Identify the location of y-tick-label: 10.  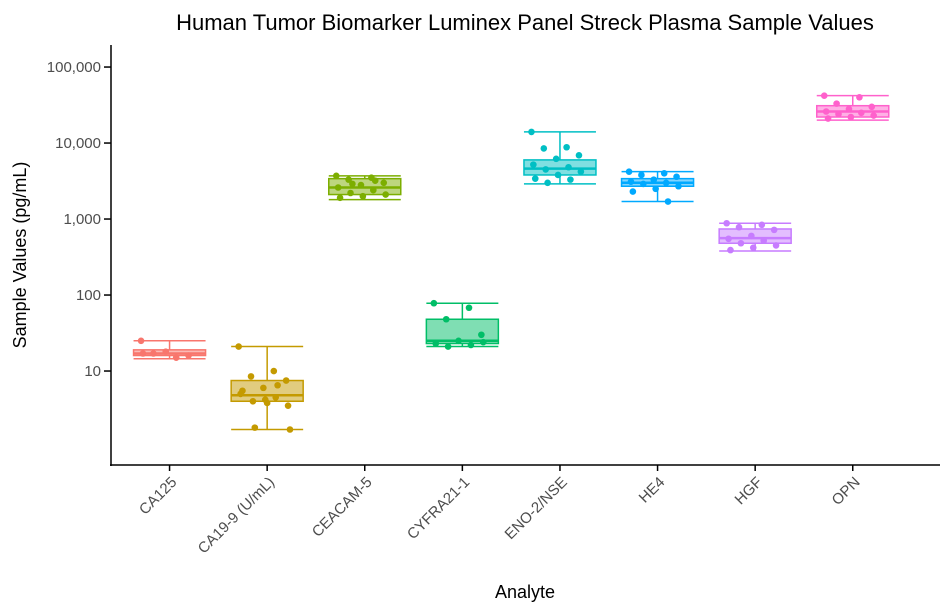
(92, 371).